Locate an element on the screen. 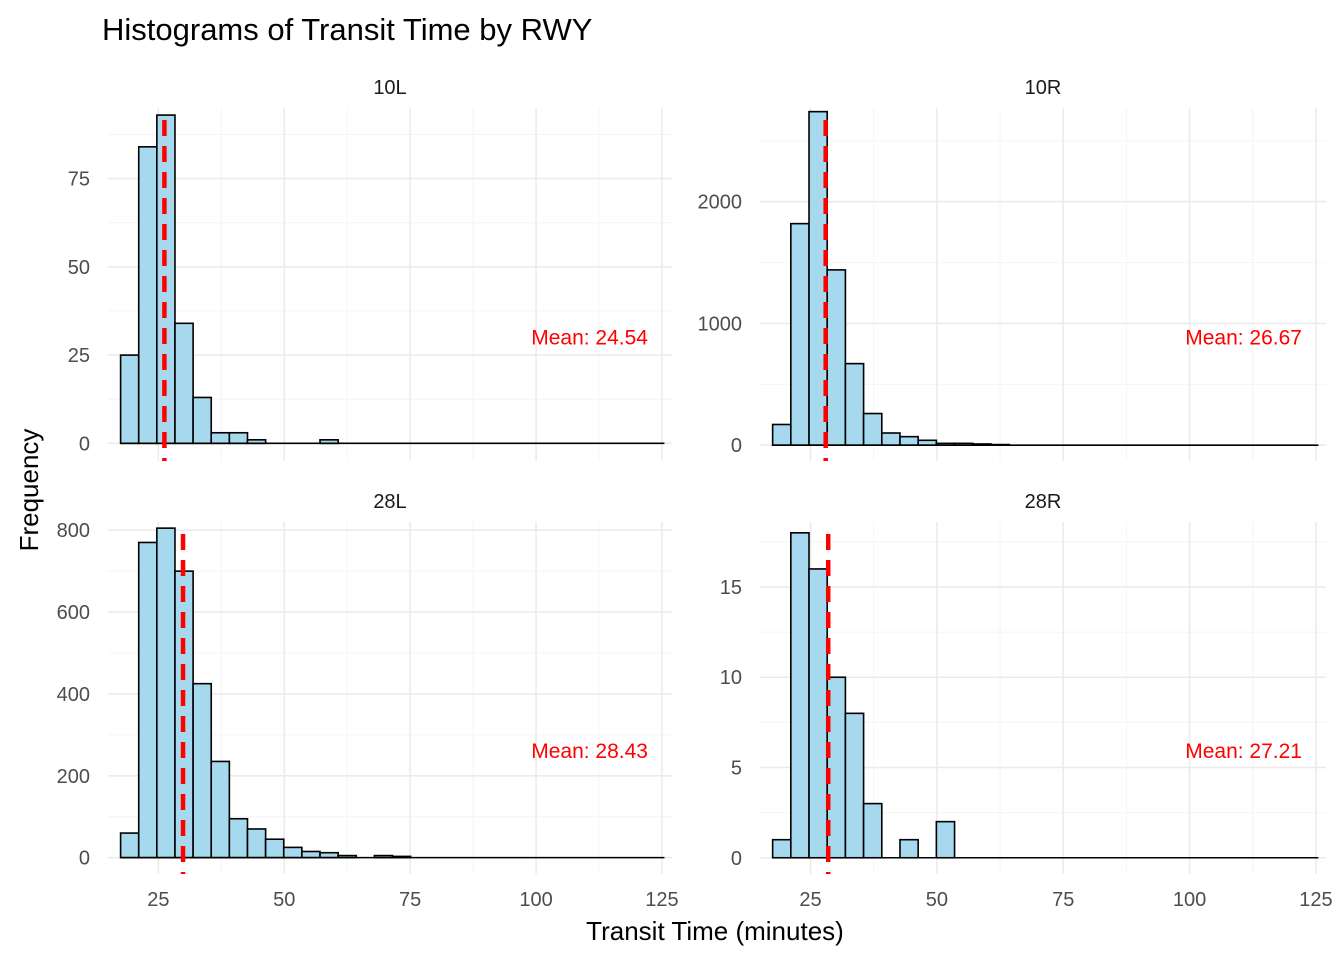 The image size is (1344, 960). y-tick-label: 200 is located at coordinates (73, 777).